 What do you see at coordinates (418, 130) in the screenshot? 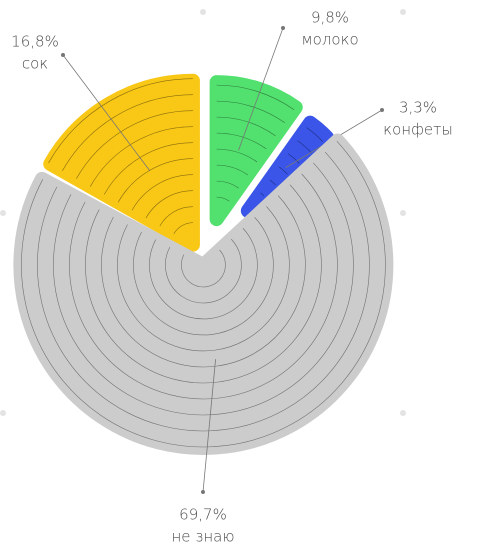
I see `category-label: конфеты` at bounding box center [418, 130].